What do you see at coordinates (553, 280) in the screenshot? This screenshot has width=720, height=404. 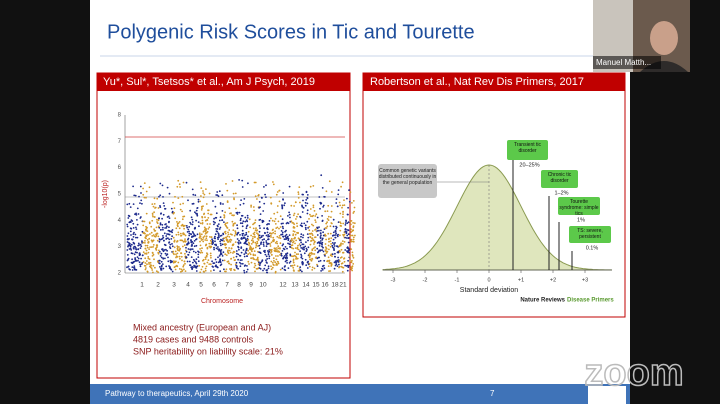 I see `x-tick-label: +2` at bounding box center [553, 280].